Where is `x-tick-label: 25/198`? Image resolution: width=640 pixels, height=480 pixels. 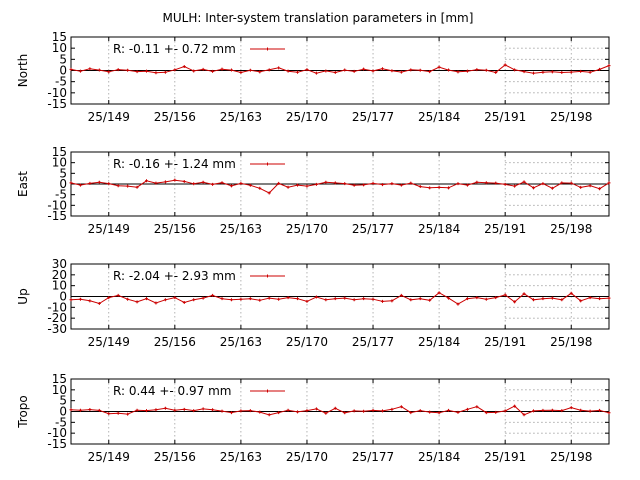 x-tick-label: 25/198 is located at coordinates (571, 457).